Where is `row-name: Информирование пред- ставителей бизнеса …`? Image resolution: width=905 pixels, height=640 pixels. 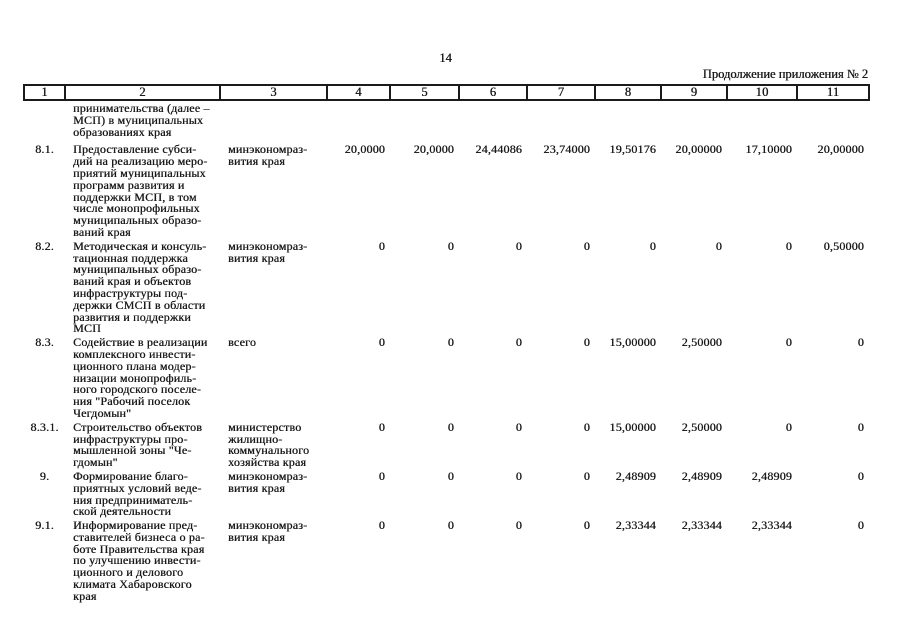
row-name: Информирование пред- ставителей бизнеса … is located at coordinates (139, 560).